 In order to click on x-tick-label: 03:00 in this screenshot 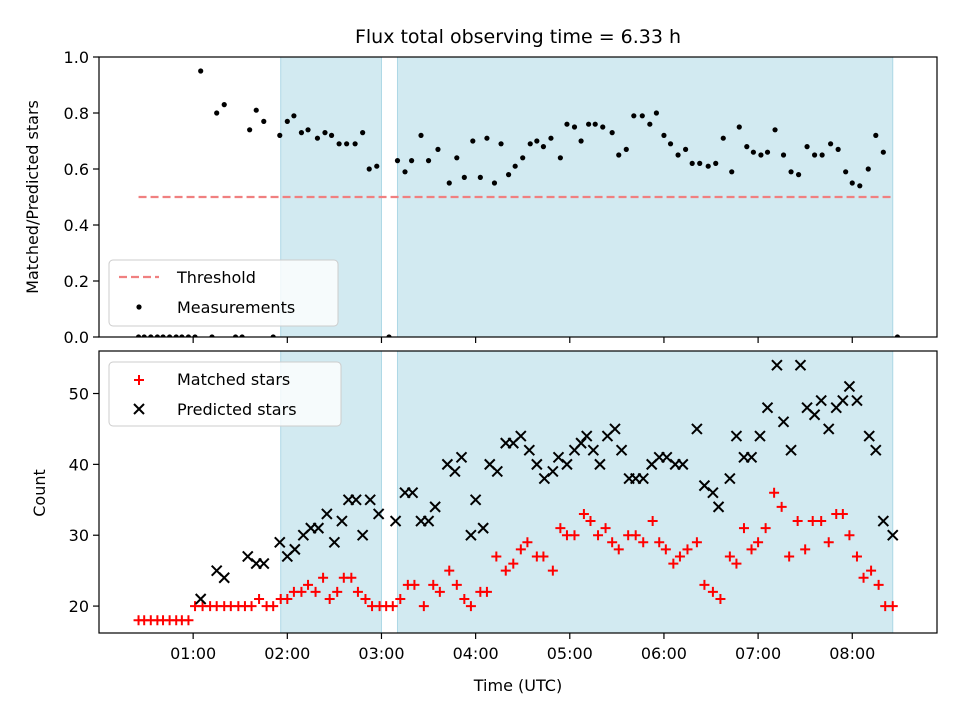, I will do `click(381, 653)`.